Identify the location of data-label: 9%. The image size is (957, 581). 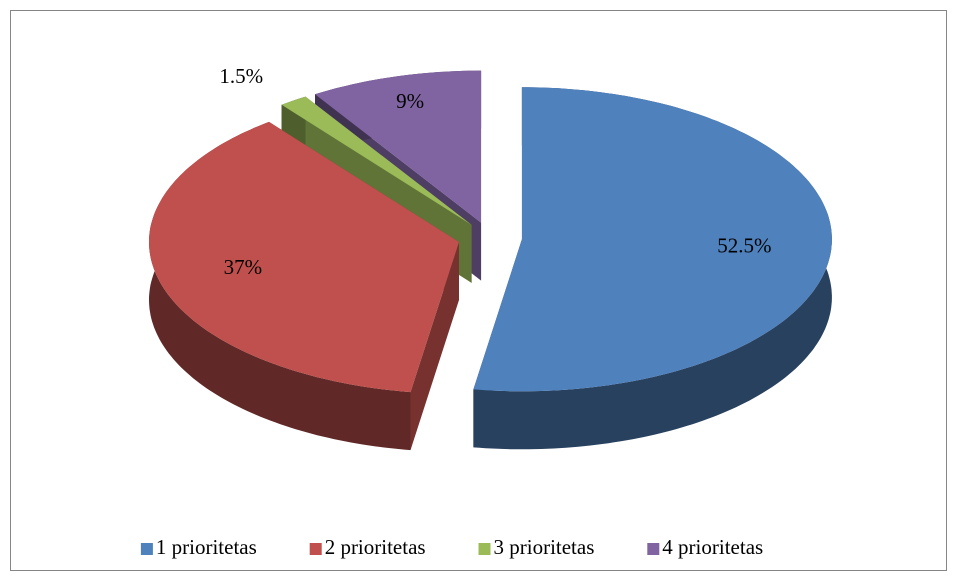
(410, 101).